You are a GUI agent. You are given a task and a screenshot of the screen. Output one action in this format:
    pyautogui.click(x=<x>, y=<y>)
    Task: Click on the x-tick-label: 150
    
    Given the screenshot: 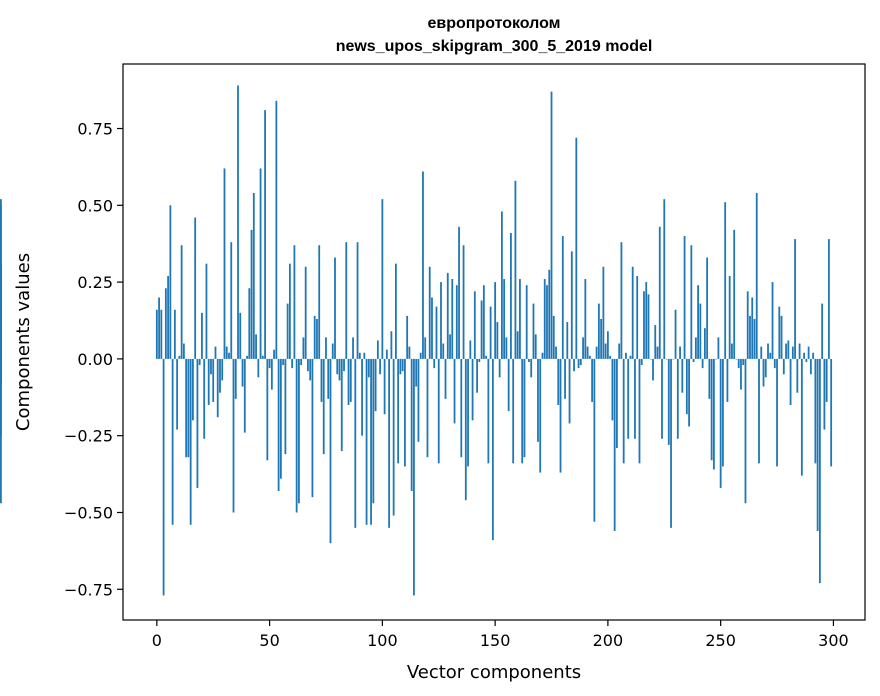 What is the action you would take?
    pyautogui.click(x=495, y=640)
    